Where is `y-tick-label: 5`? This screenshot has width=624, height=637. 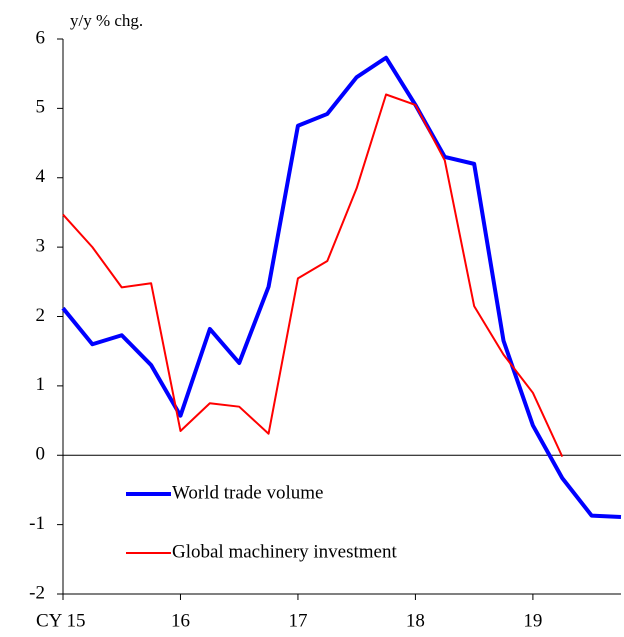
y-tick-label: 5 is located at coordinates (41, 107).